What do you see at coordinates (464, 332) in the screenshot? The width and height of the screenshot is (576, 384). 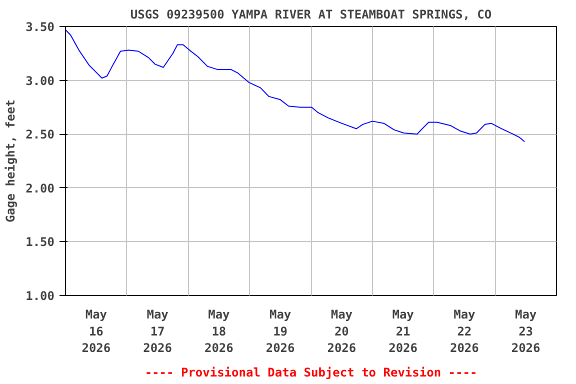 I see `x-tick-label: May 22 2026` at bounding box center [464, 332].